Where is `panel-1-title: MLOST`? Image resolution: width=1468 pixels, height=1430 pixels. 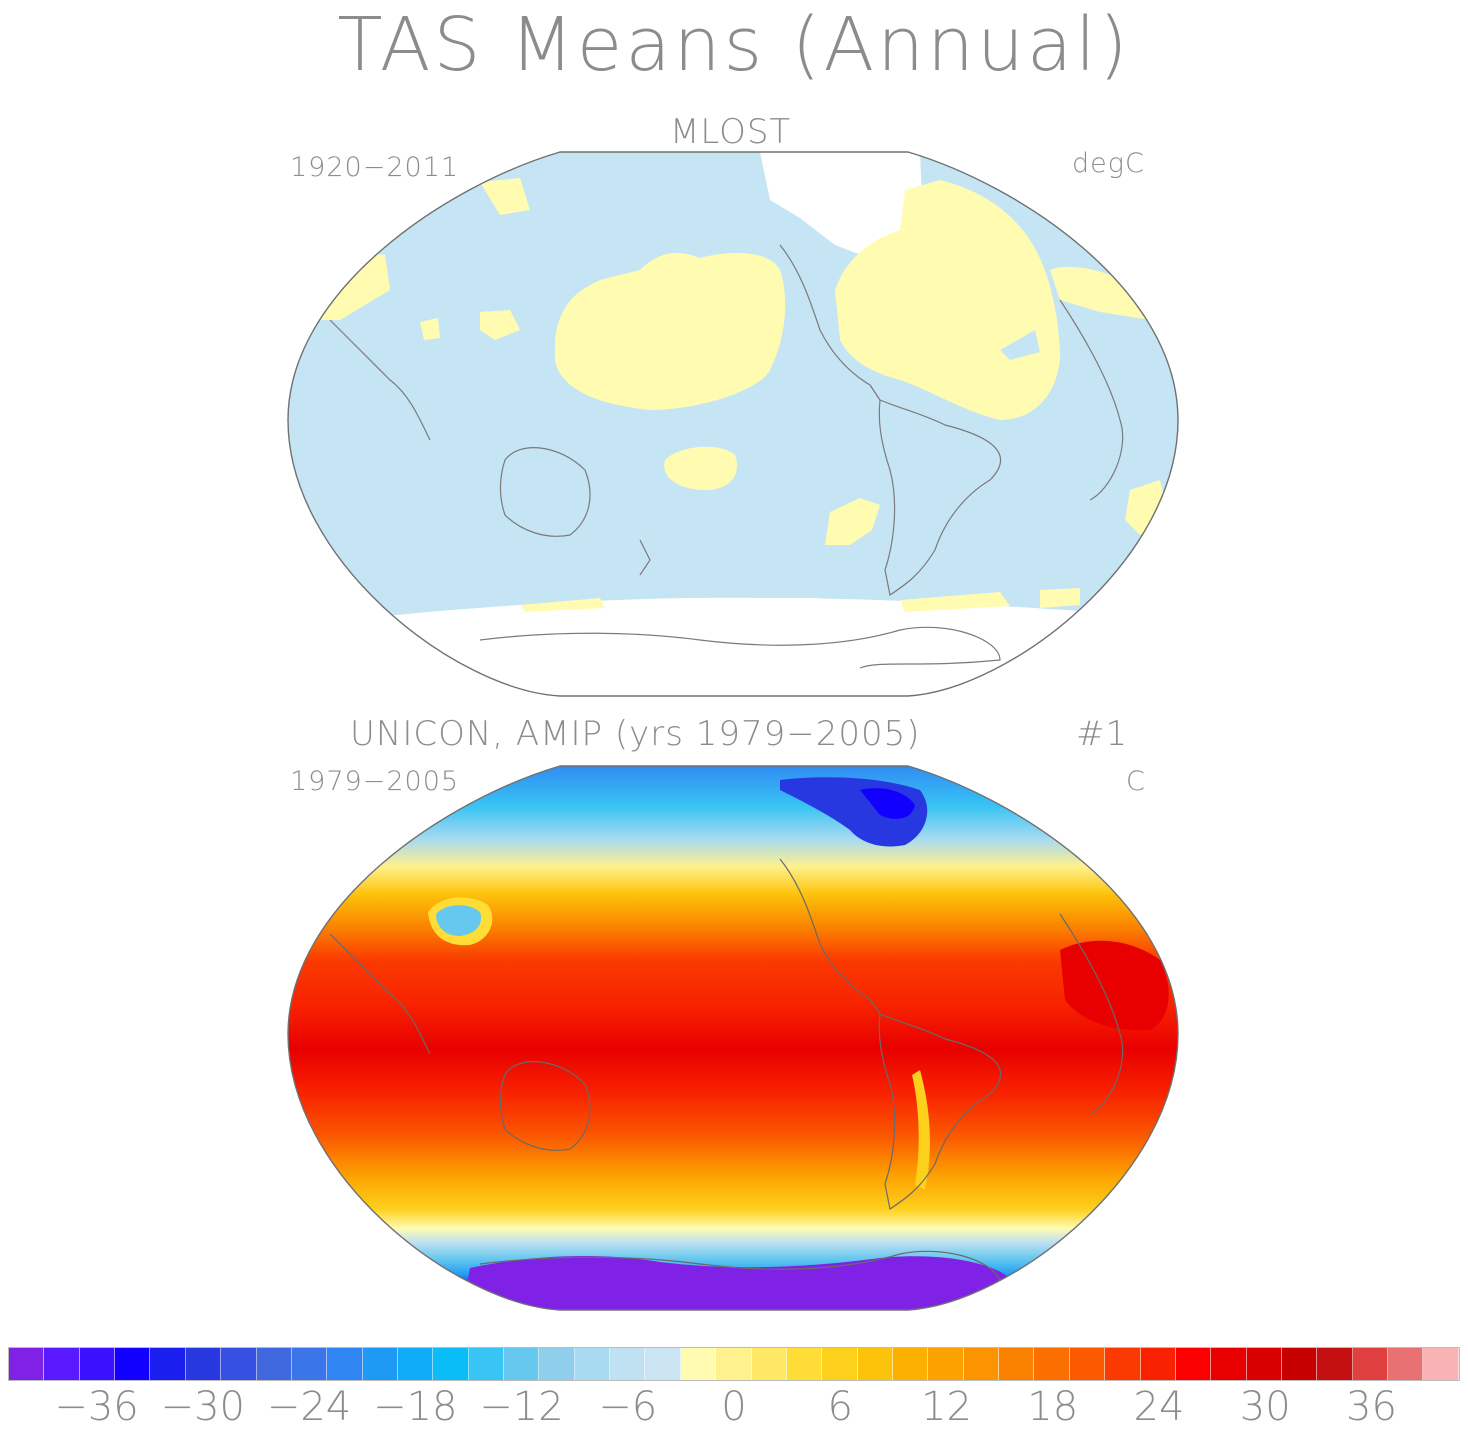
panel-1-title: MLOST is located at coordinates (731, 132).